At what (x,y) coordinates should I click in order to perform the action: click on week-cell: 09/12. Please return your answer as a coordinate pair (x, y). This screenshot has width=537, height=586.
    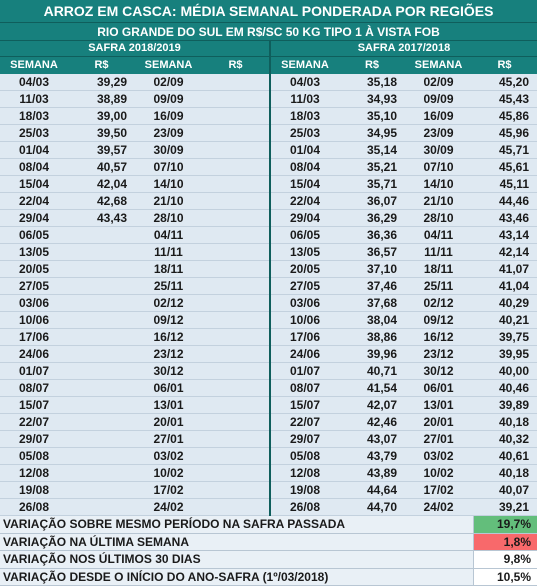
    Looking at the image, I should click on (168, 320).